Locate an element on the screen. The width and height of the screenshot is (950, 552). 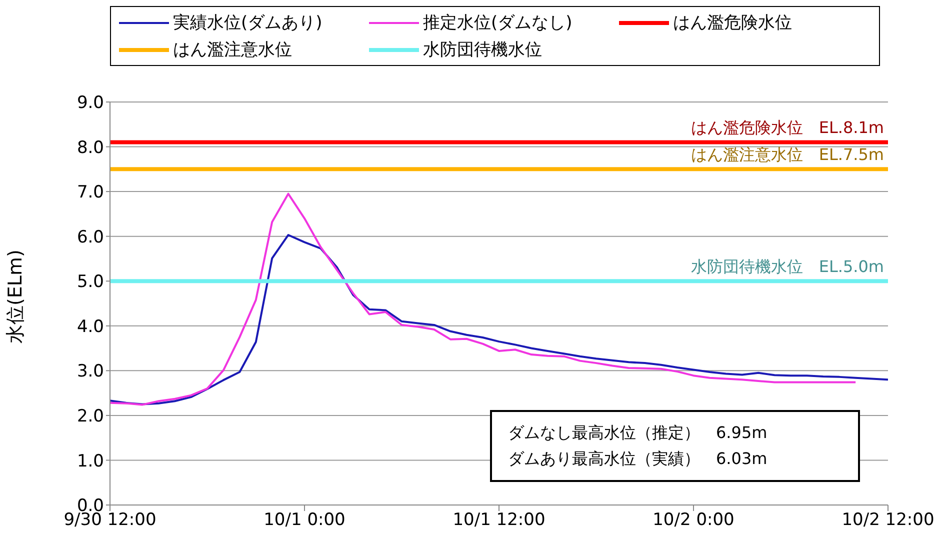
y-tick-label: 1.0 is located at coordinates (90, 461).